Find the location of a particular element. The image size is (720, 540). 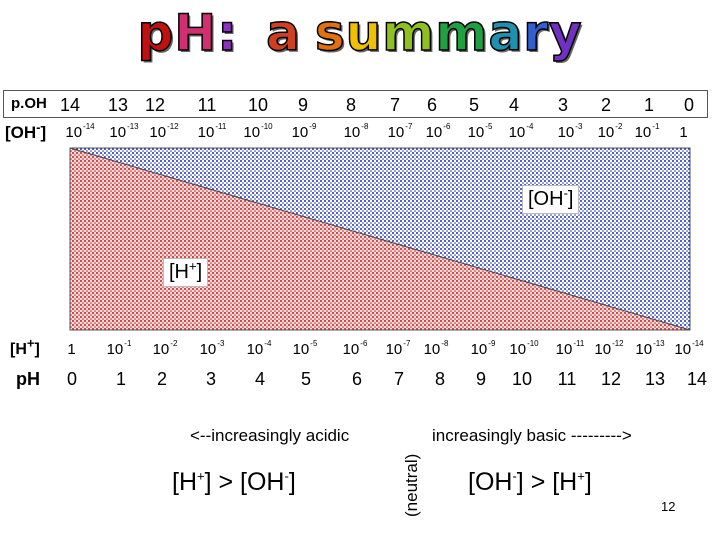

ph-row-tick: 1 is located at coordinates (121, 379).